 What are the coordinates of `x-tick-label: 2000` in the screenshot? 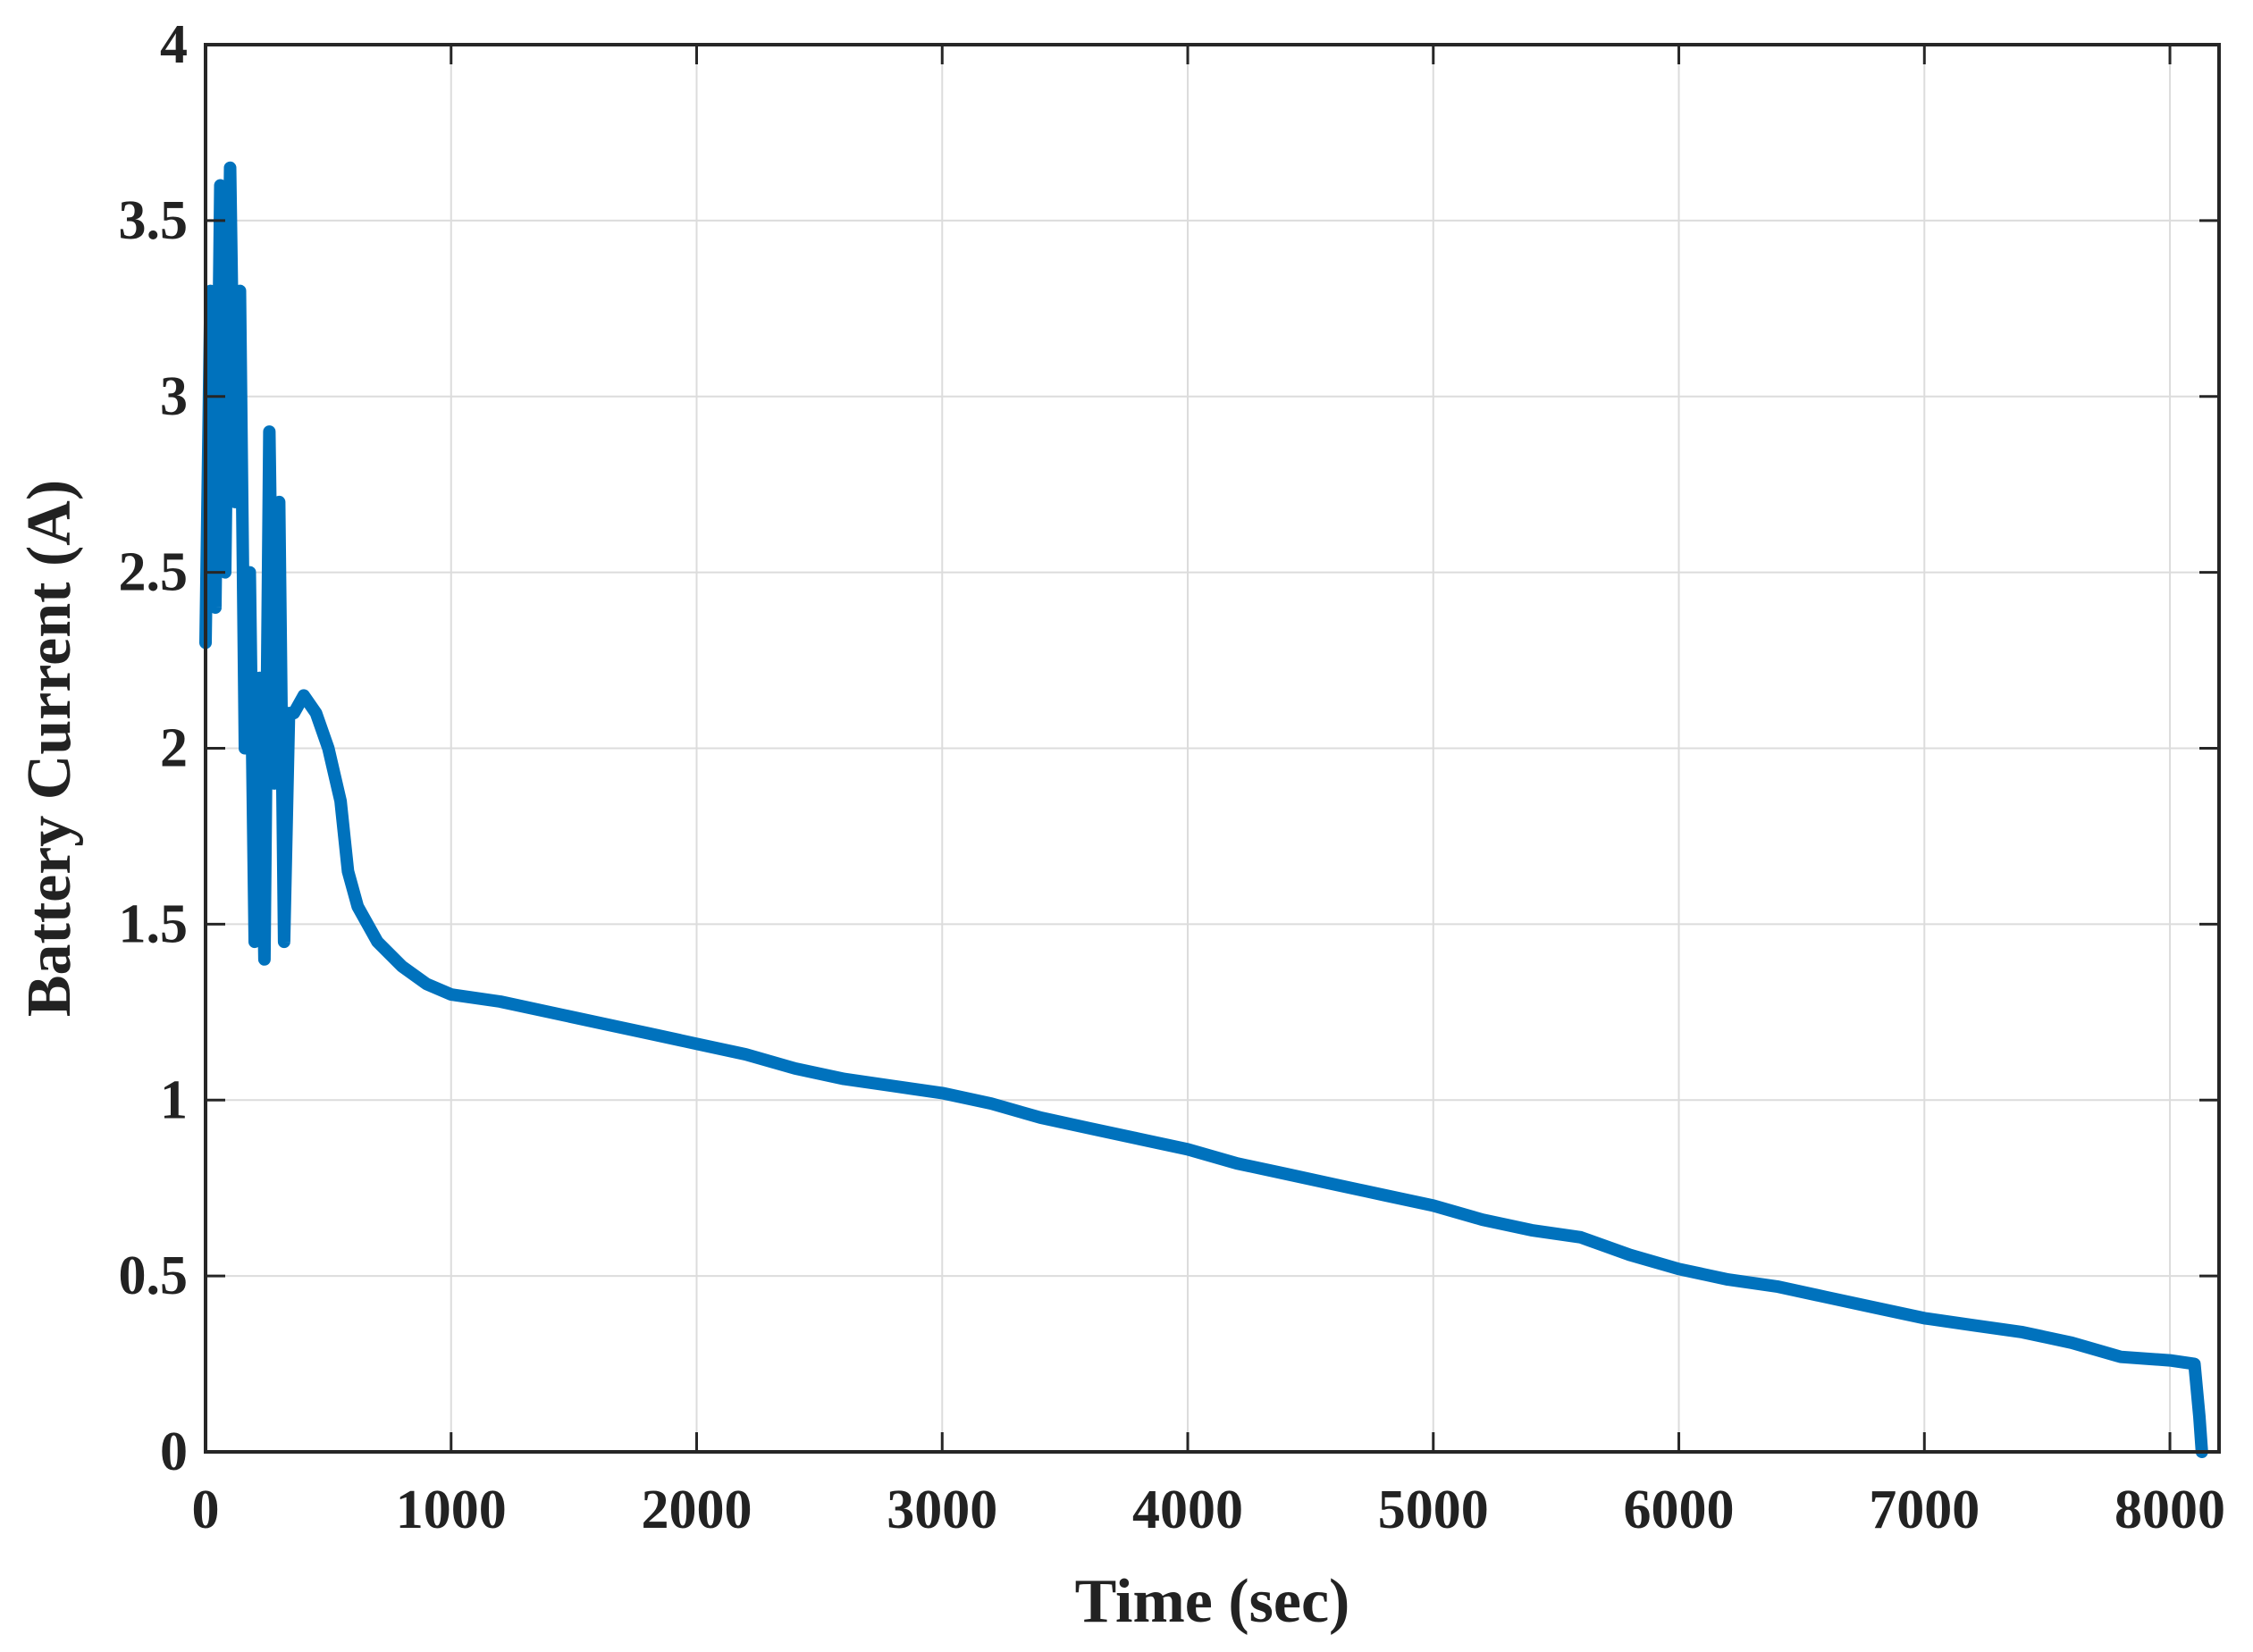 It's located at (697, 1510).